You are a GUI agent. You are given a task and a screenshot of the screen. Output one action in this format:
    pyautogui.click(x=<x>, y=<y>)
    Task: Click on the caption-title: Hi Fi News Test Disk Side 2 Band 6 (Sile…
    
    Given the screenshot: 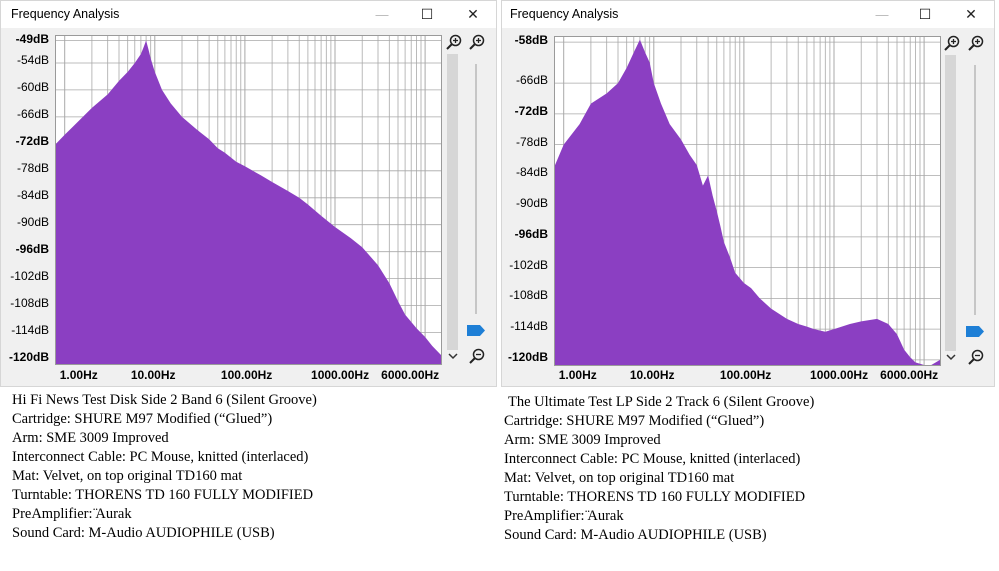 What is the action you would take?
    pyautogui.click(x=164, y=400)
    